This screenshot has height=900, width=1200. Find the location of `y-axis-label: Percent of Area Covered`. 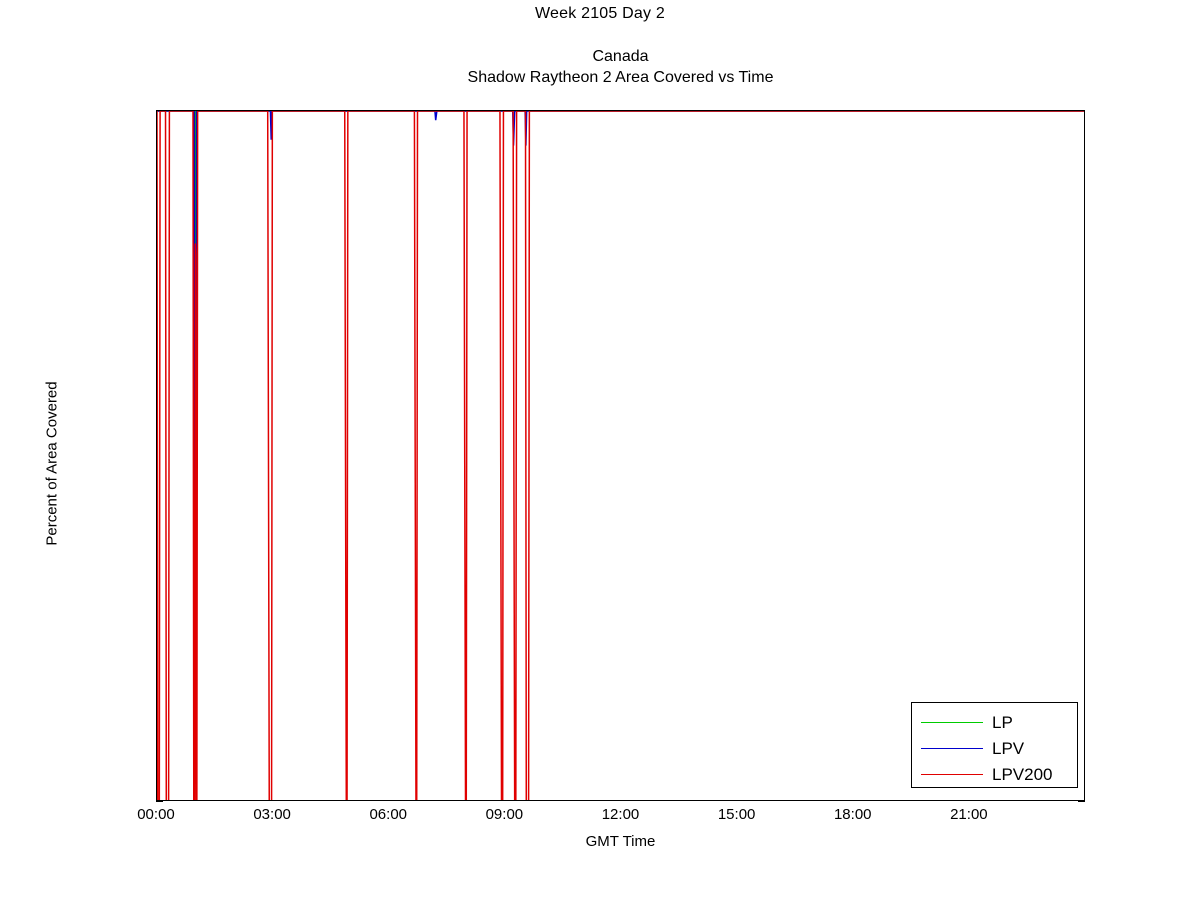

y-axis-label: Percent of Area Covered is located at coordinates (52, 463).